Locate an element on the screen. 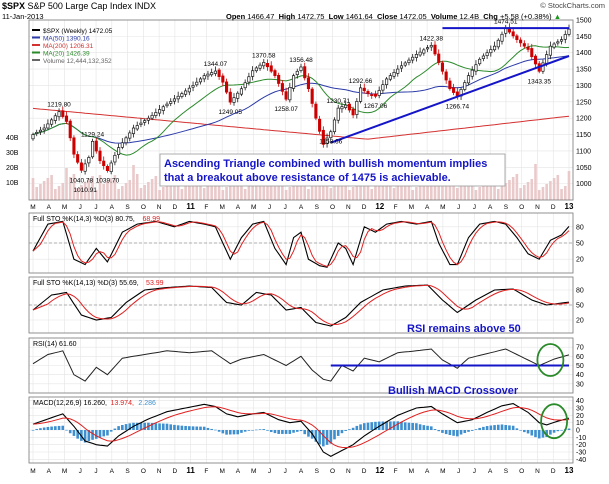 The image size is (609, 484). time-axis-label-price: N is located at coordinates (537, 207).